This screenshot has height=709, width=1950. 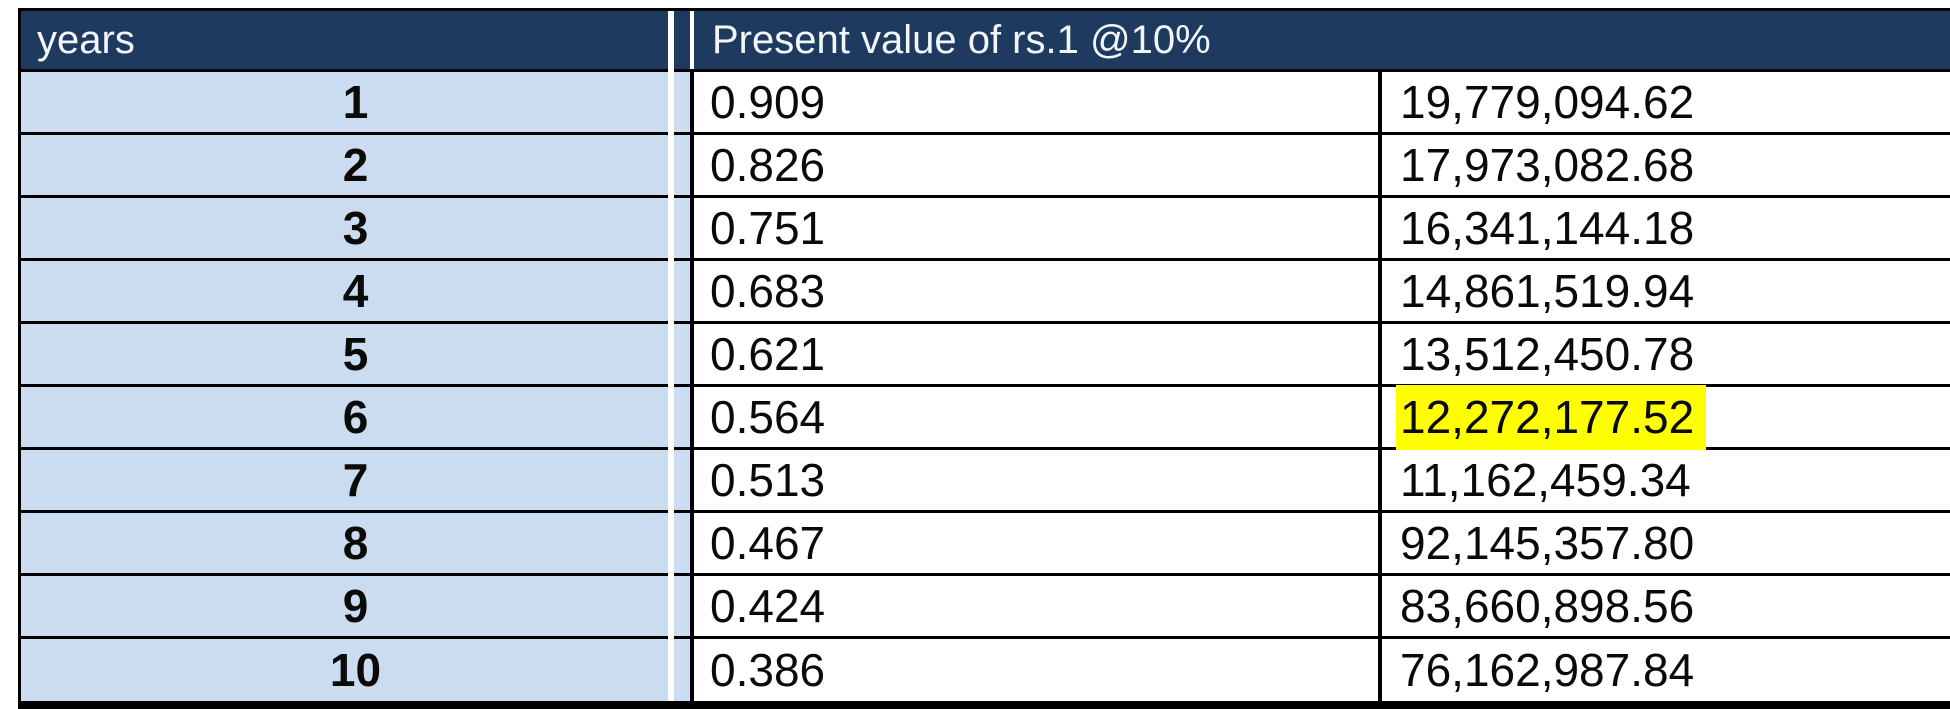 What do you see at coordinates (1547, 291) in the screenshot?
I see `amount-value: 14,861,519.94` at bounding box center [1547, 291].